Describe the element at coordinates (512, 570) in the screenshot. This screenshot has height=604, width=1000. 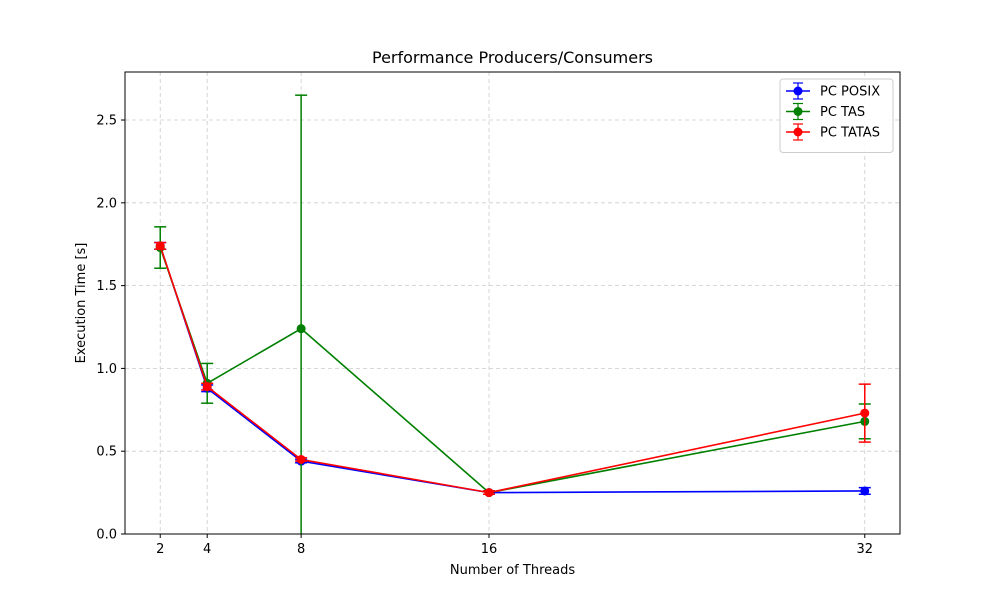
I see `x-axis-title: Number of Threads` at that location.